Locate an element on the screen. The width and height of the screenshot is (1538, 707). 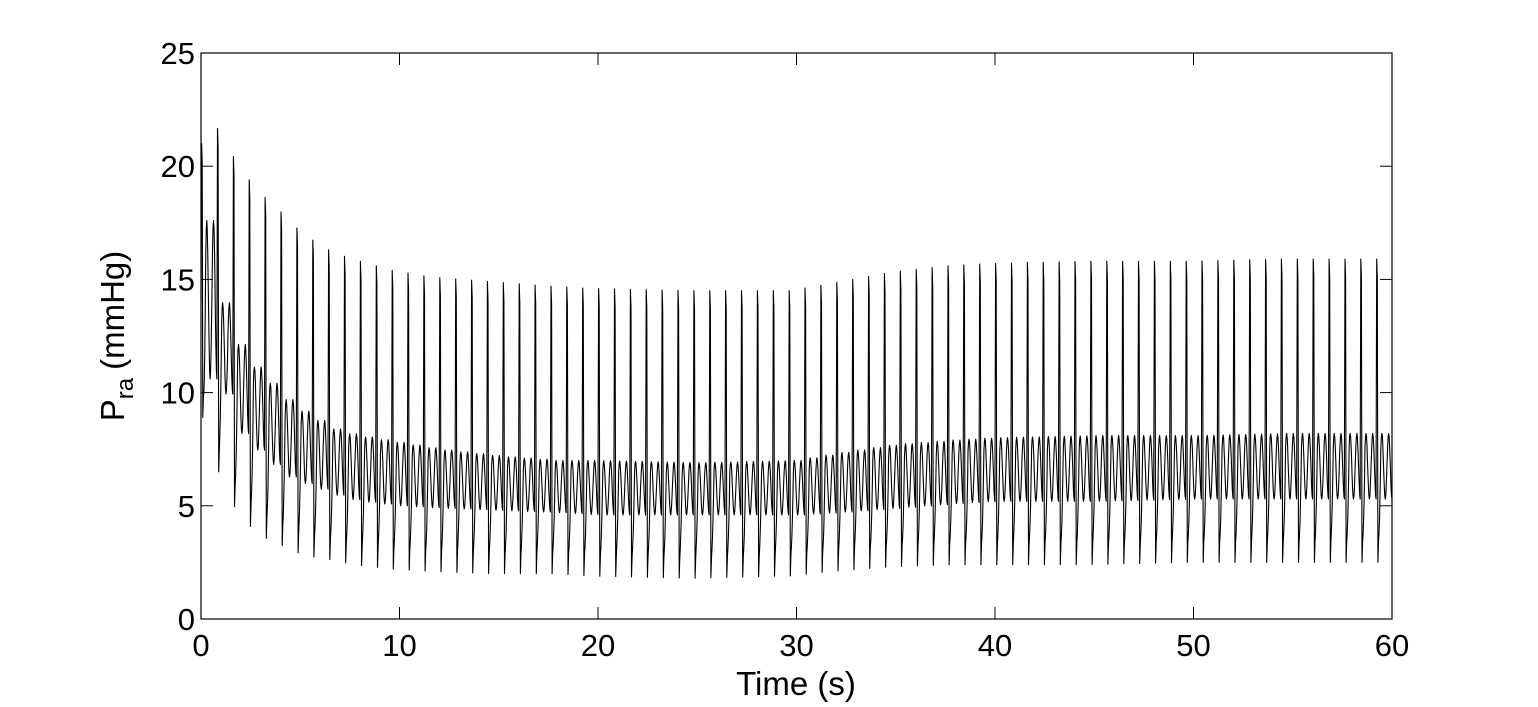
x-axis-label: Time (s) is located at coordinates (796, 683).